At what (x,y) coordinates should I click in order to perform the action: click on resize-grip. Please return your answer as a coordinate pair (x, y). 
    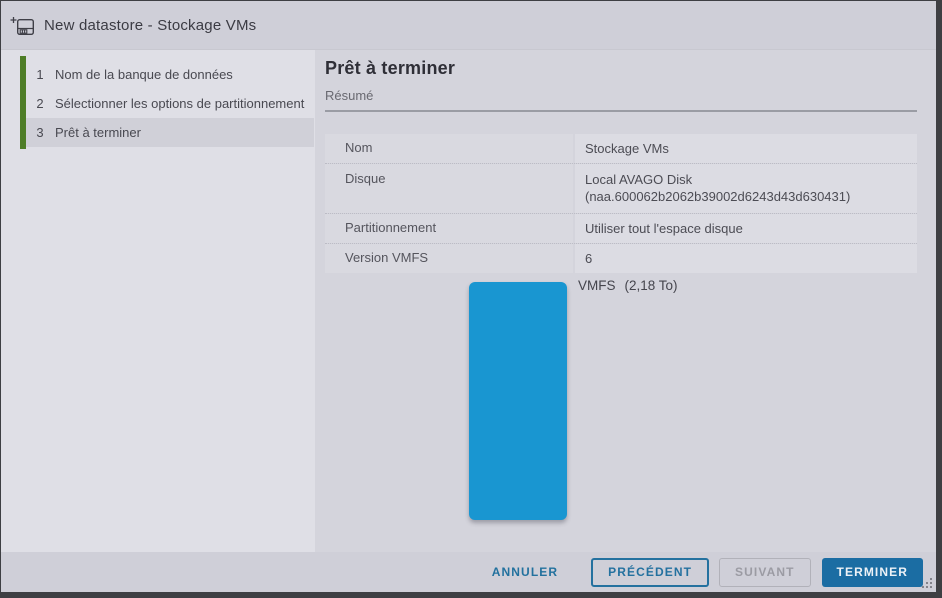
    Looking at the image, I should click on (927, 583).